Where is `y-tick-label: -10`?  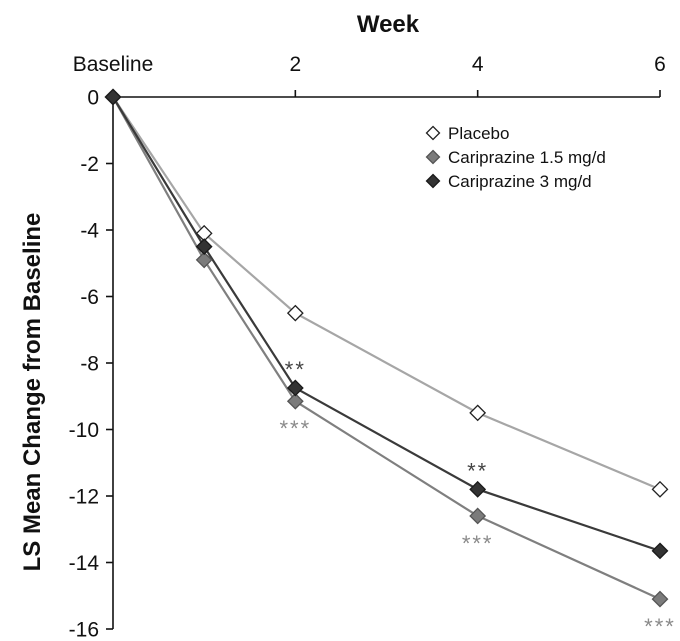 y-tick-label: -10 is located at coordinates (84, 430).